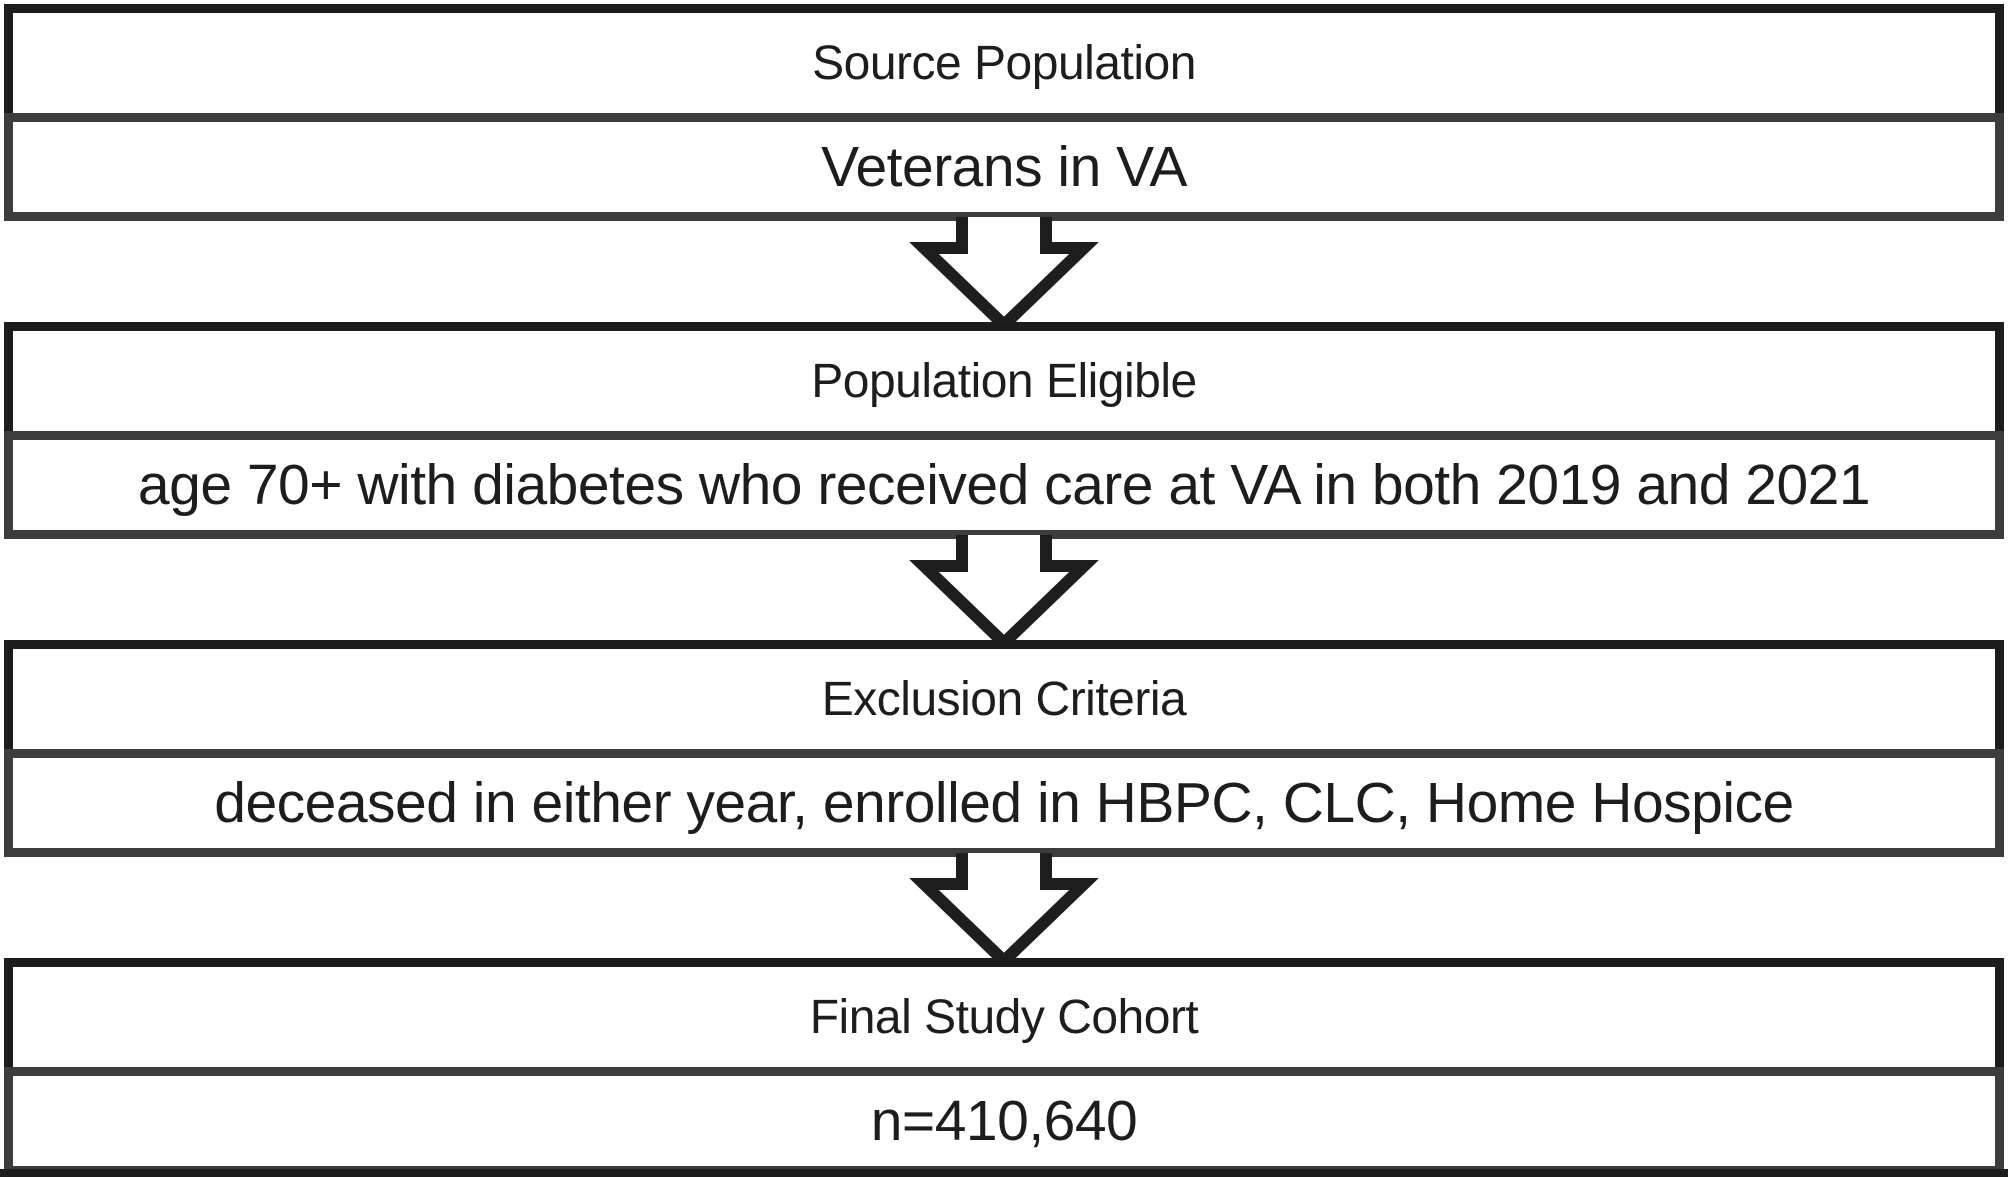  I want to click on step-title-box: Exclusion Criteria, so click(1004, 694).